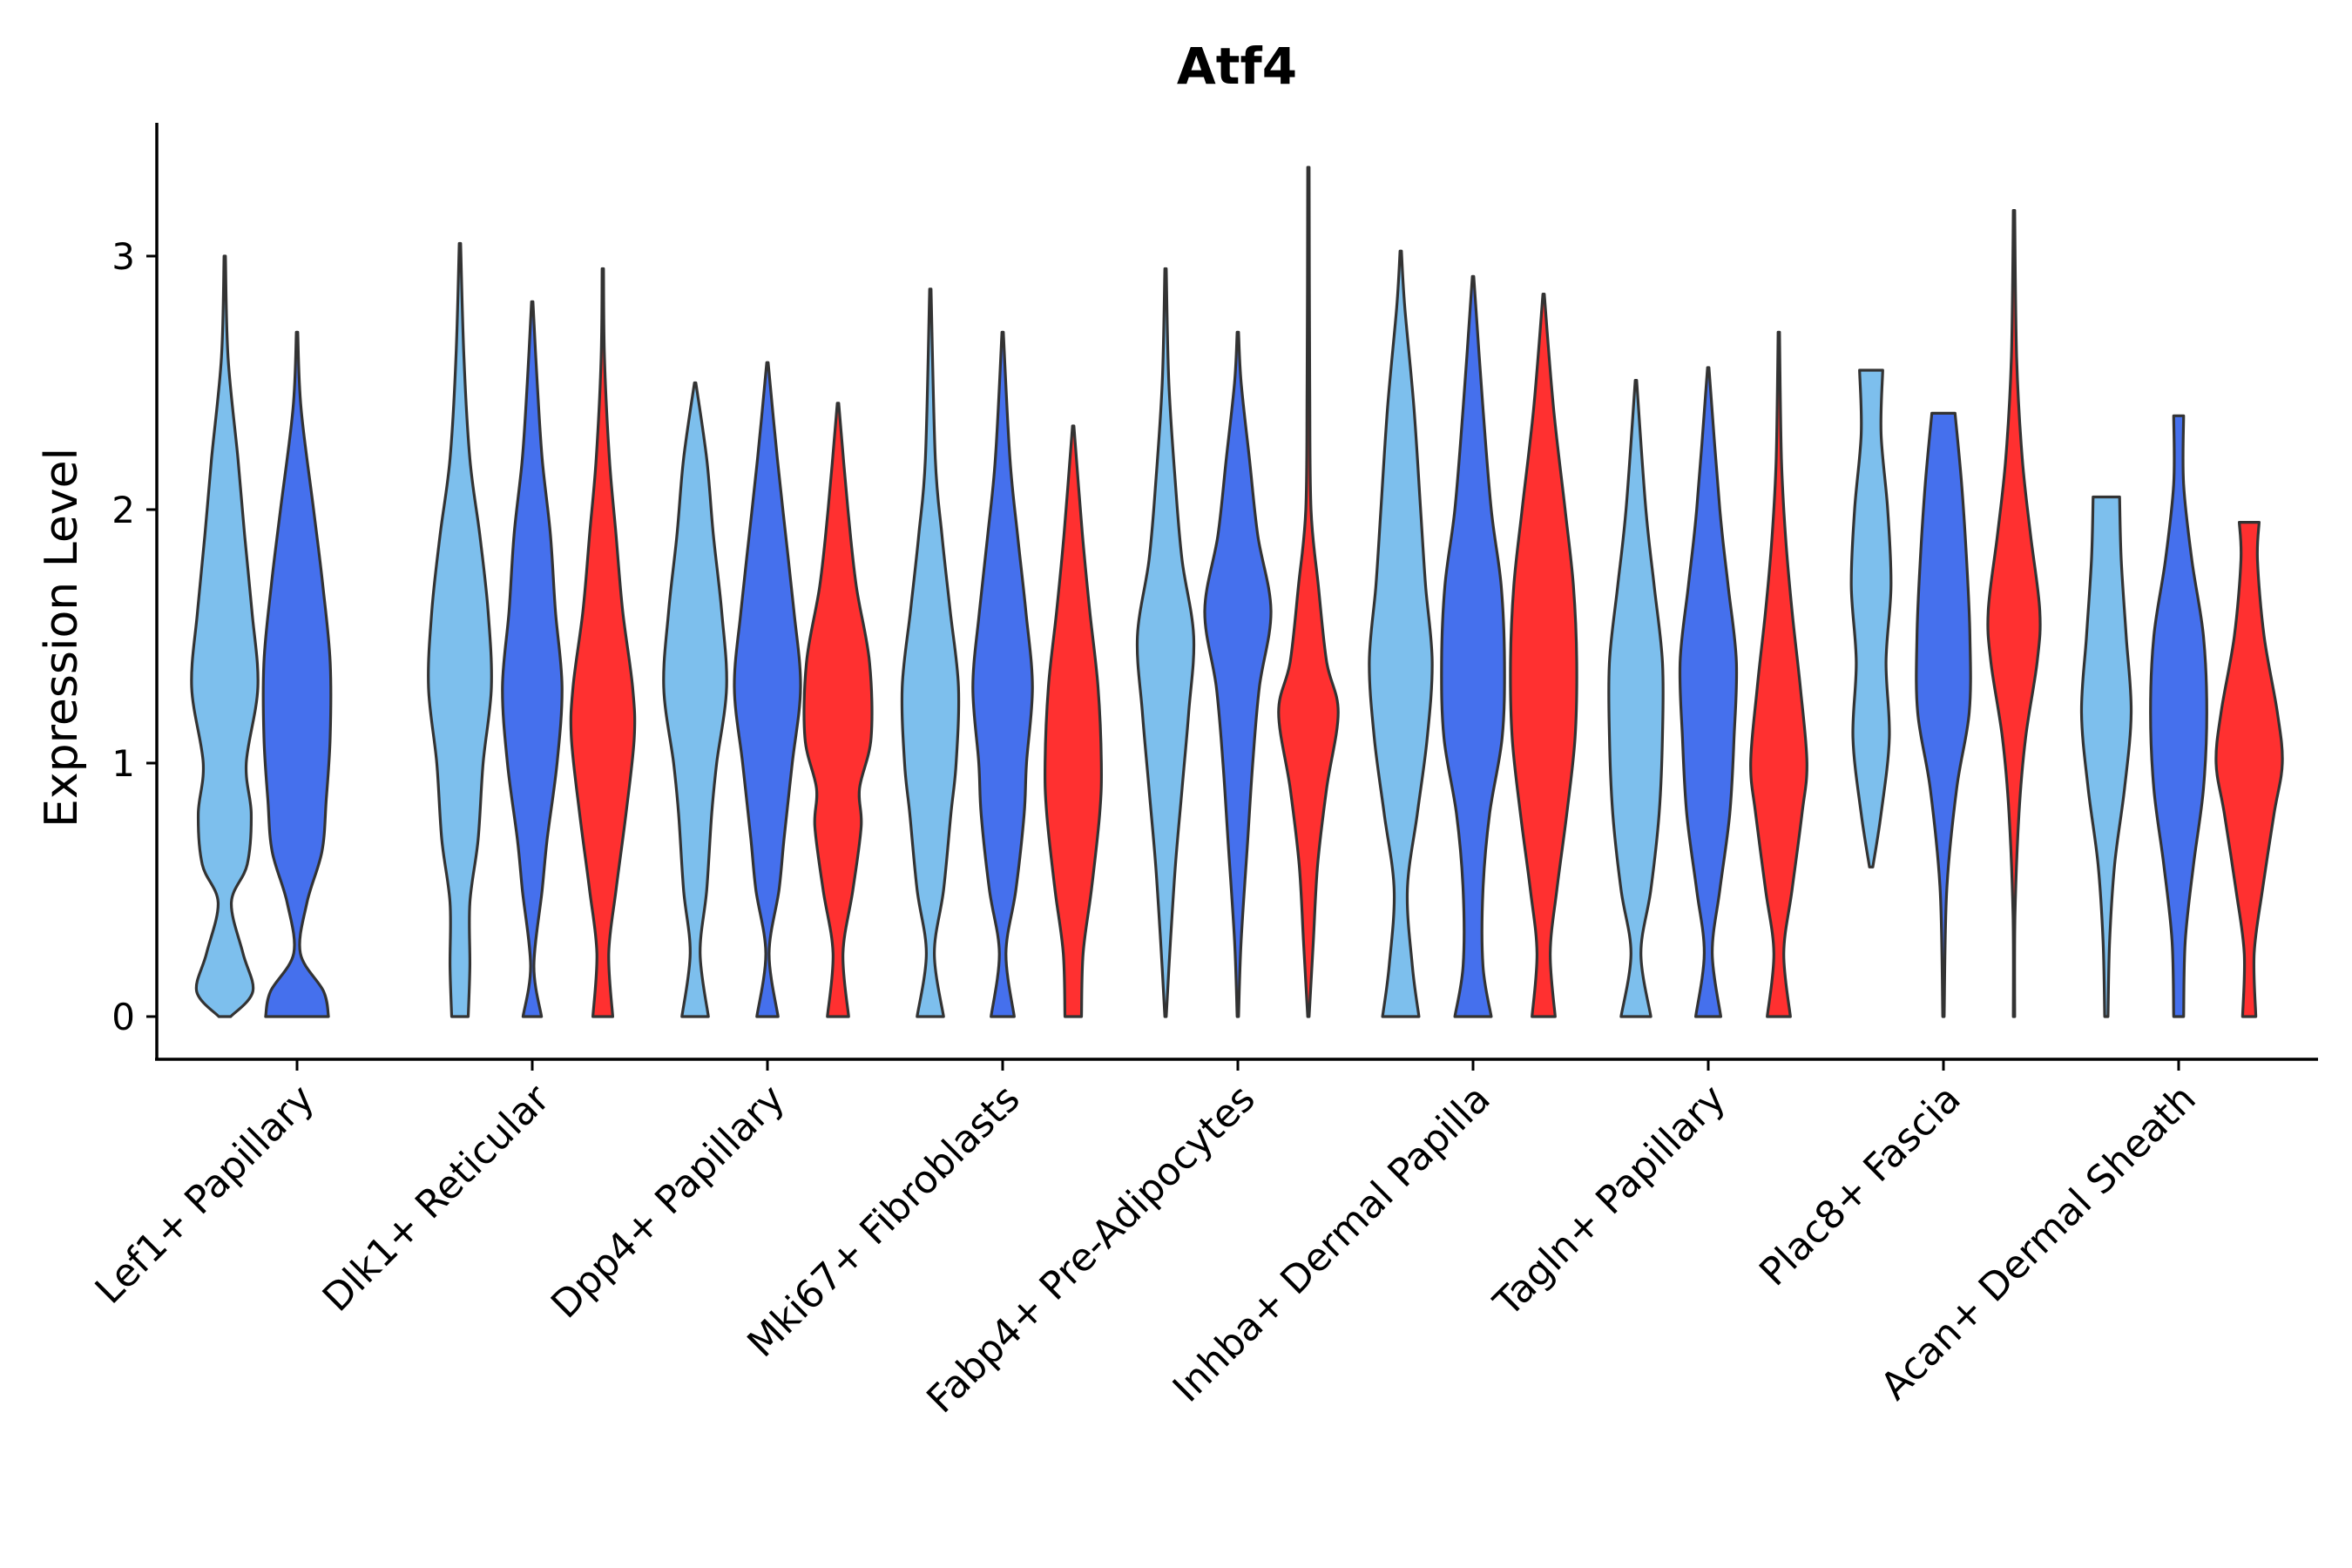 The image size is (2352, 1568). What do you see at coordinates (1861, 1186) in the screenshot?
I see `x-tick-label: Plac8+ Fascia` at bounding box center [1861, 1186].